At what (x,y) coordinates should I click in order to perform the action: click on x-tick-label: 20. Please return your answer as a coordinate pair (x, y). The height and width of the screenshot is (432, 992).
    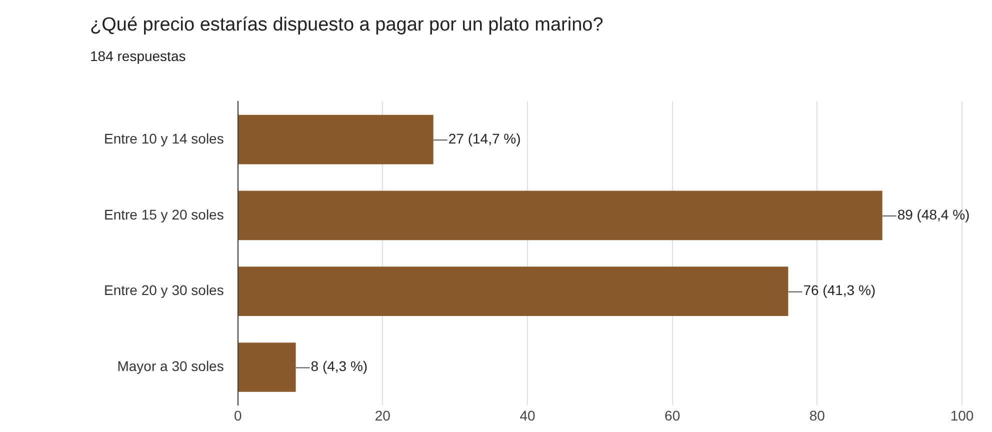
    Looking at the image, I should click on (382, 415).